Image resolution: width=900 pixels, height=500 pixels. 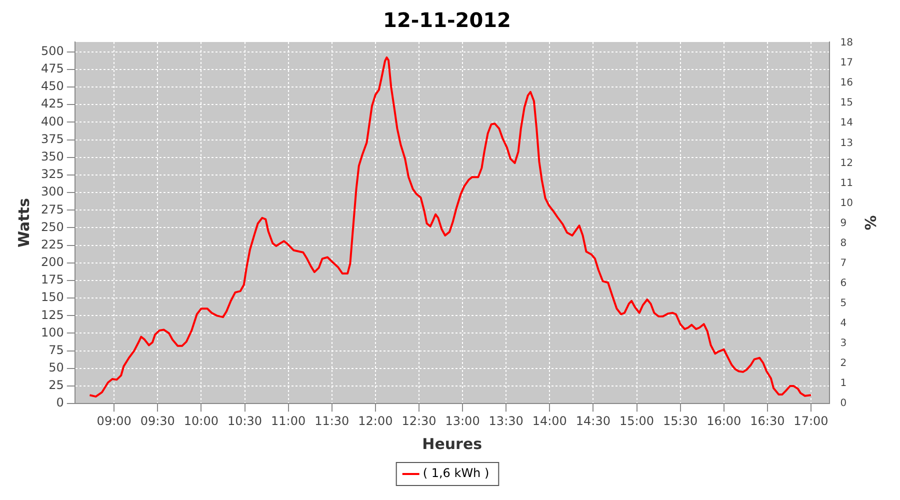 I want to click on y2-tick-label: 15, so click(x=847, y=103).